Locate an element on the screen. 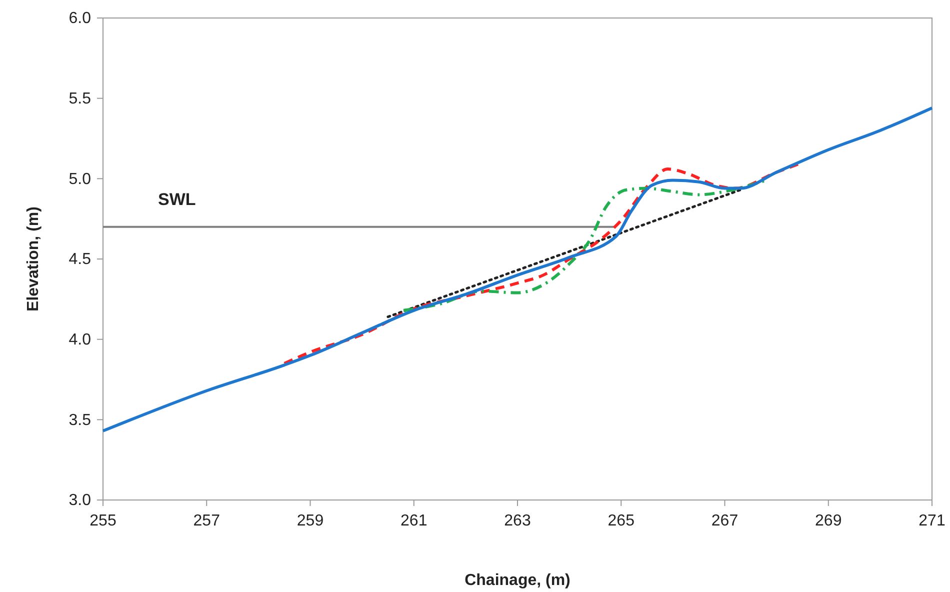 The width and height of the screenshot is (950, 592). x-axis-title: Chainage, (m) is located at coordinates (517, 580).